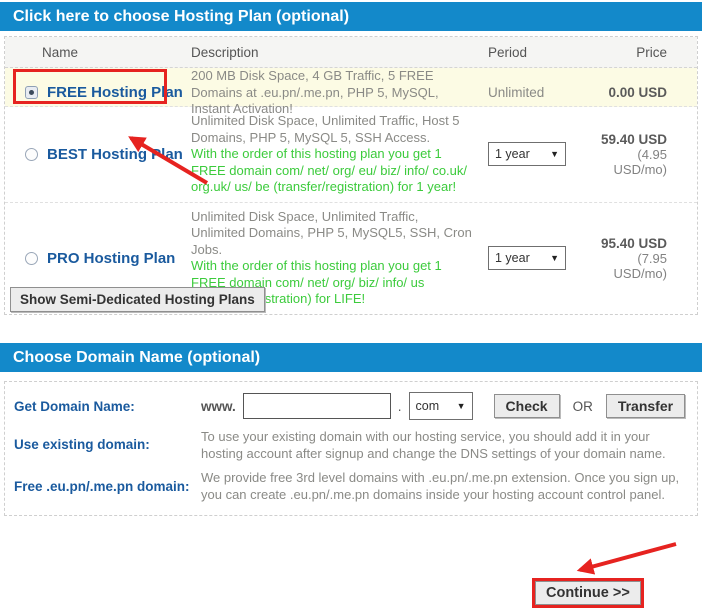 The width and height of the screenshot is (702, 610). What do you see at coordinates (626, 558) in the screenshot?
I see `annotation-arrow-icon` at bounding box center [626, 558].